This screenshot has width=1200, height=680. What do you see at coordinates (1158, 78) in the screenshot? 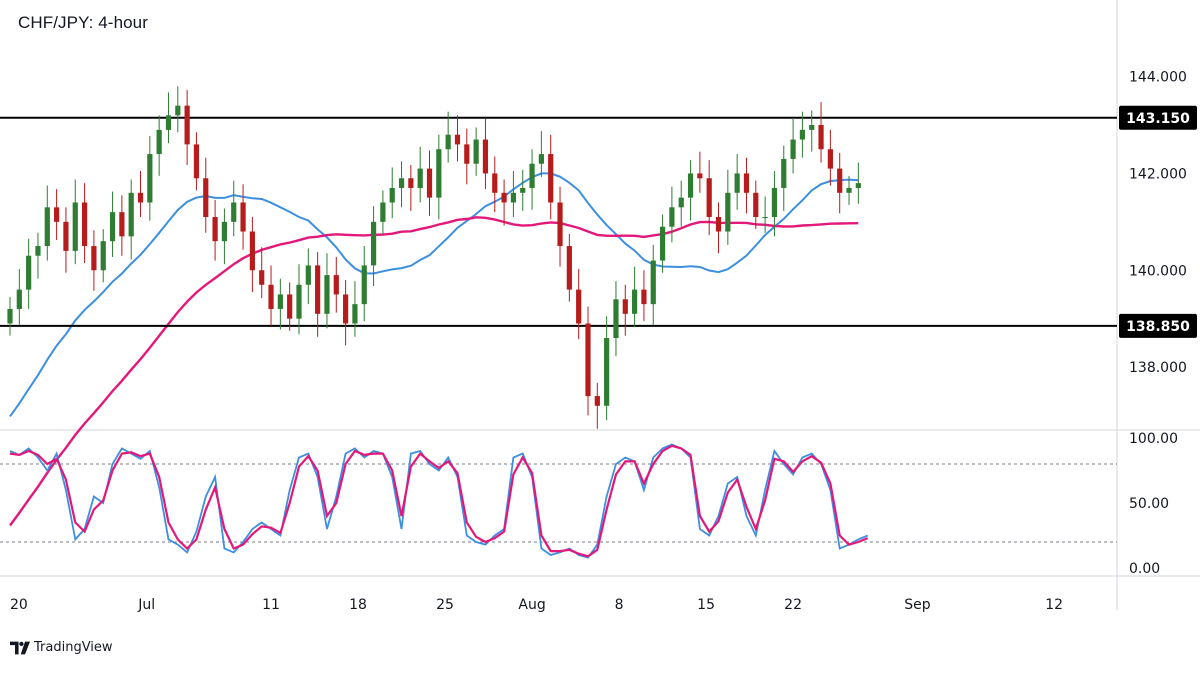
I see `price-tick-label: 144.000` at bounding box center [1158, 78].